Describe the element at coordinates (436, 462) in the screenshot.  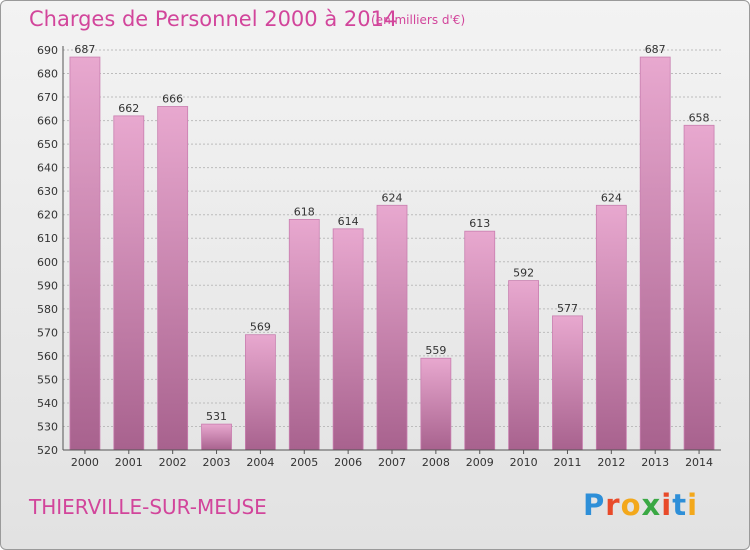
I see `x-tick-label: 2008` at that location.